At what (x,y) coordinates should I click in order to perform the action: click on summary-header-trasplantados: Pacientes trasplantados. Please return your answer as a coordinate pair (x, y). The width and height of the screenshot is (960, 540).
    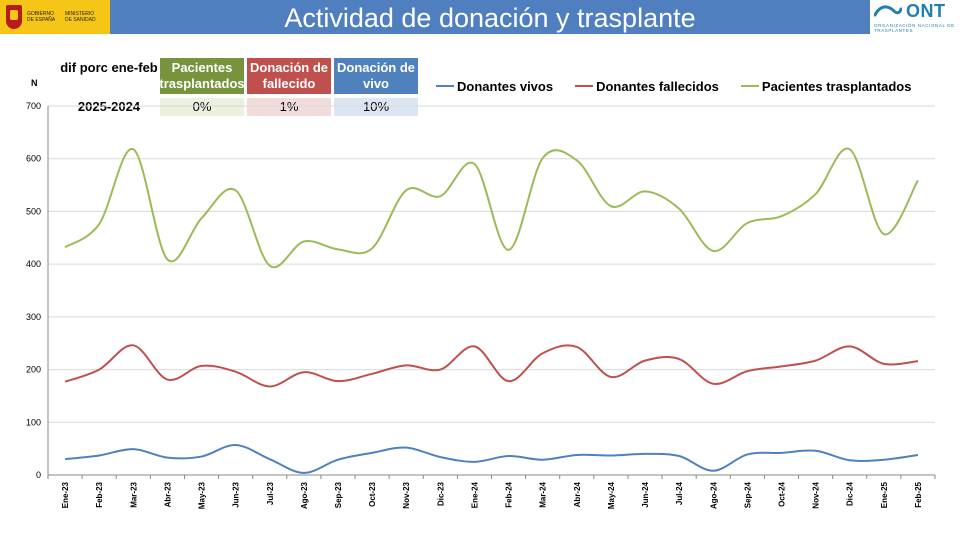
    Looking at the image, I should click on (202, 76).